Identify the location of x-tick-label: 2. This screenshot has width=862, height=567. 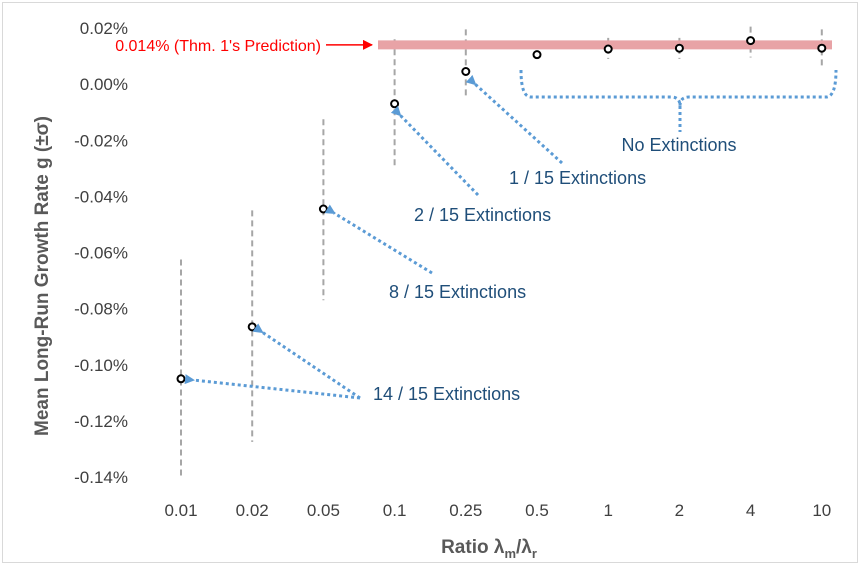
(679, 510).